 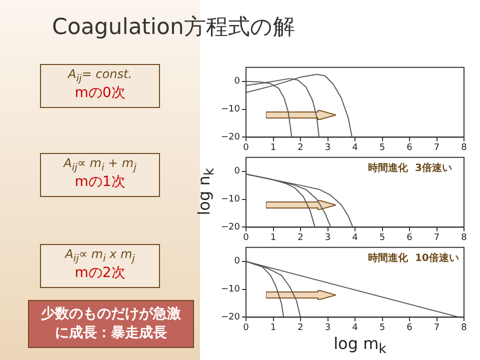 What do you see at coordinates (100, 165) in the screenshot?
I see `text: A$_{ij}$∝ m$_{i}$ + m$_{j}$` at bounding box center [100, 165].